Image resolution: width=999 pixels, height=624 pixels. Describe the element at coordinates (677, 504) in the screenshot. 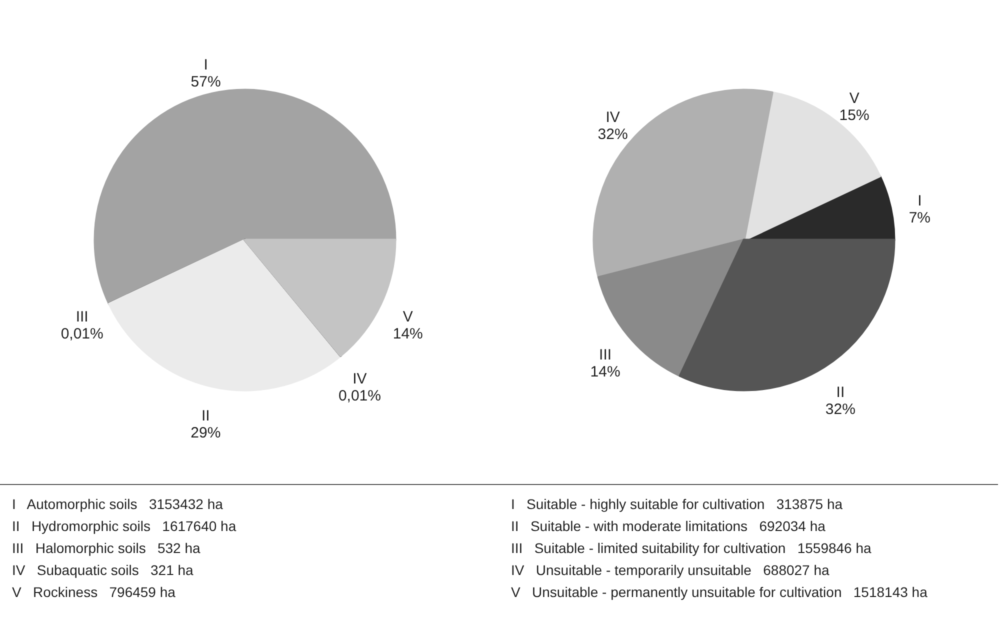

I see `text: I Suitable - highly suitable for cultivation 313875 ha` at that location.